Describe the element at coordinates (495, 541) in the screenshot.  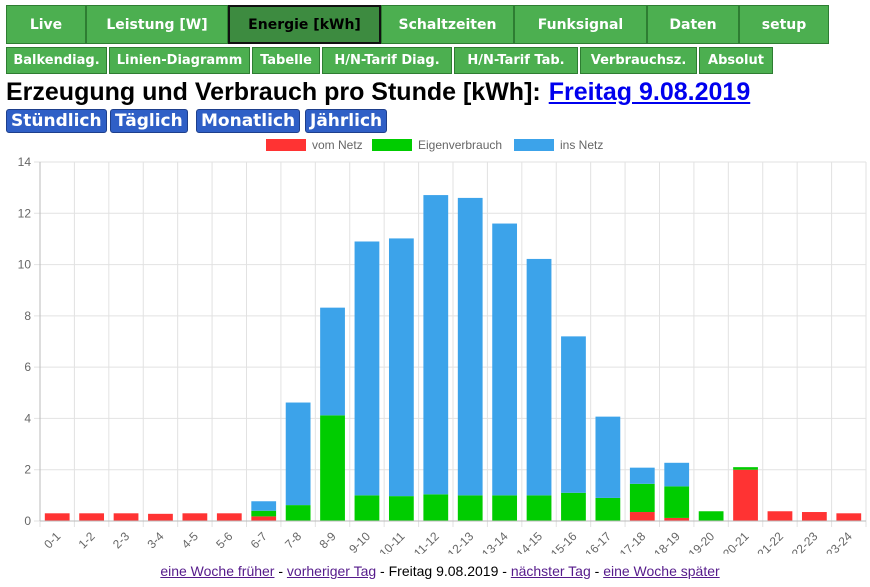
I see `x-tick-label: 13-14` at that location.